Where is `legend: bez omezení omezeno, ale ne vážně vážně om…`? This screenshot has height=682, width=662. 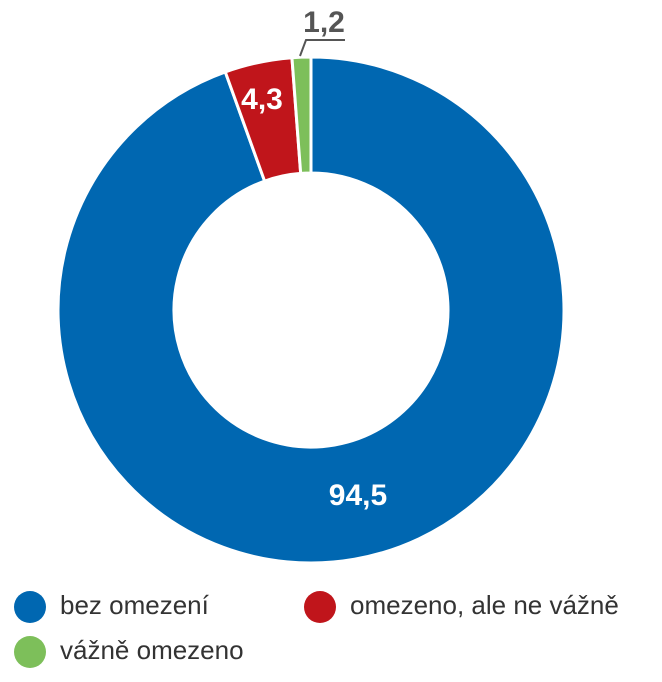 legend: bez omezení omezeno, ale ne vážně vážně om… is located at coordinates (316, 629).